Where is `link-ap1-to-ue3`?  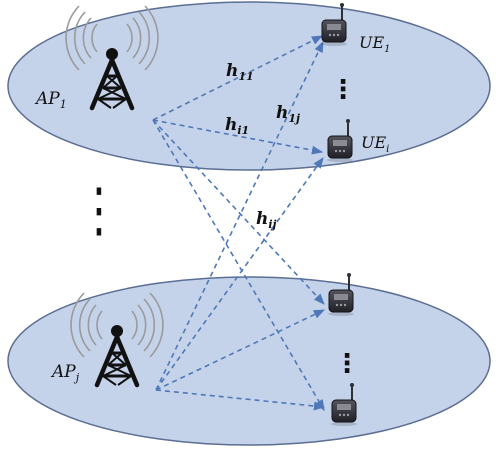
link-ap1-to-ue3 is located at coordinates (238, 212).